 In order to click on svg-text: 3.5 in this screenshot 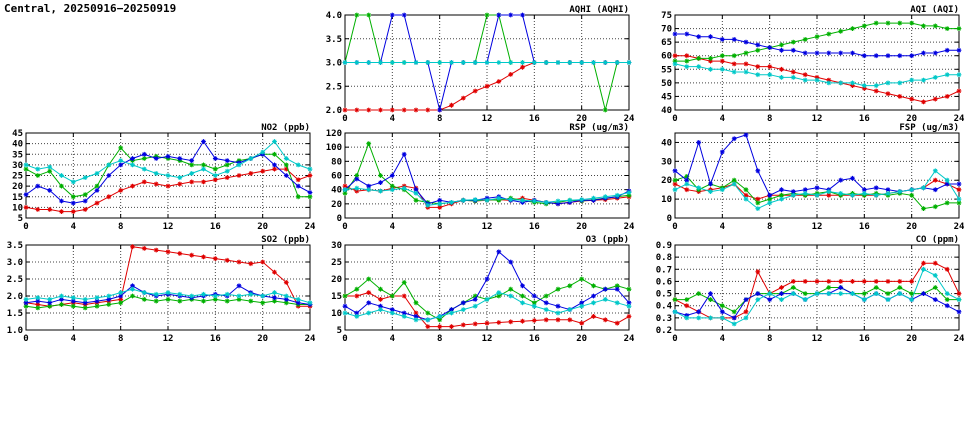, I will do `click(334, 40)`.